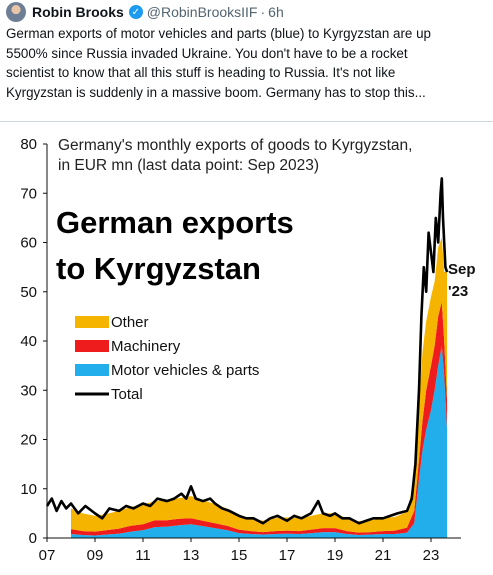  Describe the element at coordinates (185, 370) in the screenshot. I see `legend-label: Motor vehicles & parts` at that location.